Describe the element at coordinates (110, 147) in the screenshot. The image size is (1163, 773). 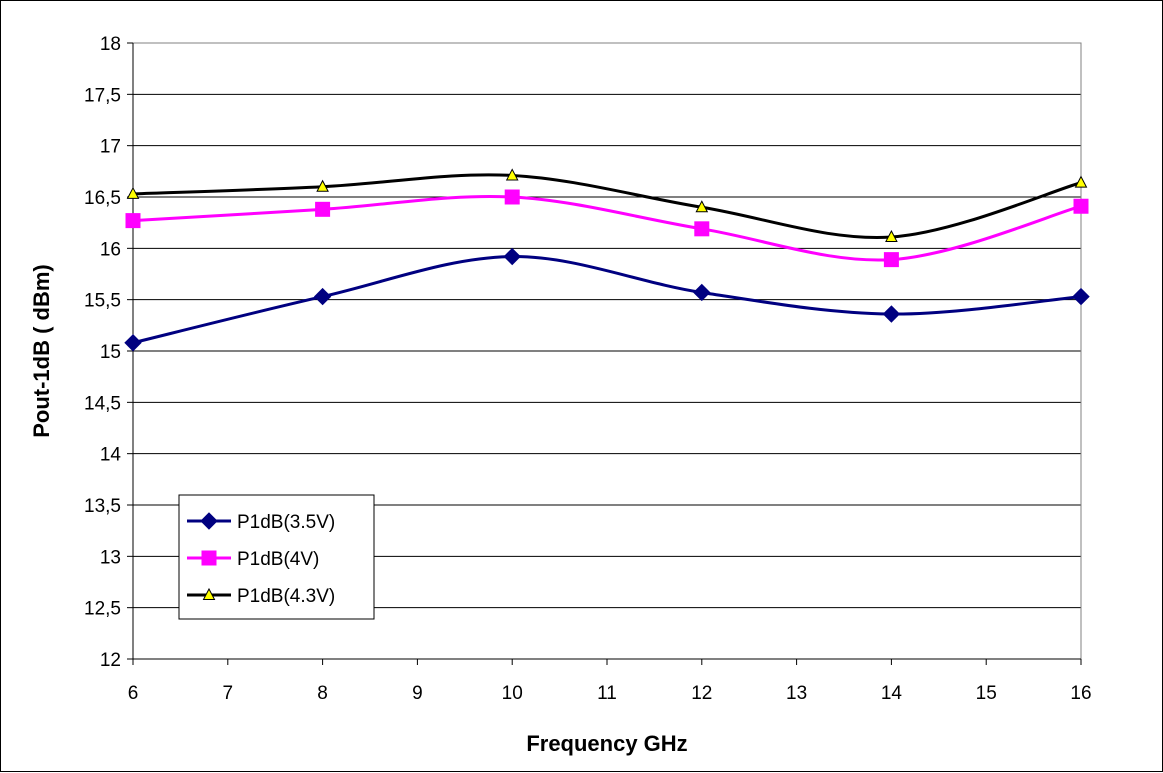
I see `y-tick-label: 17` at that location.